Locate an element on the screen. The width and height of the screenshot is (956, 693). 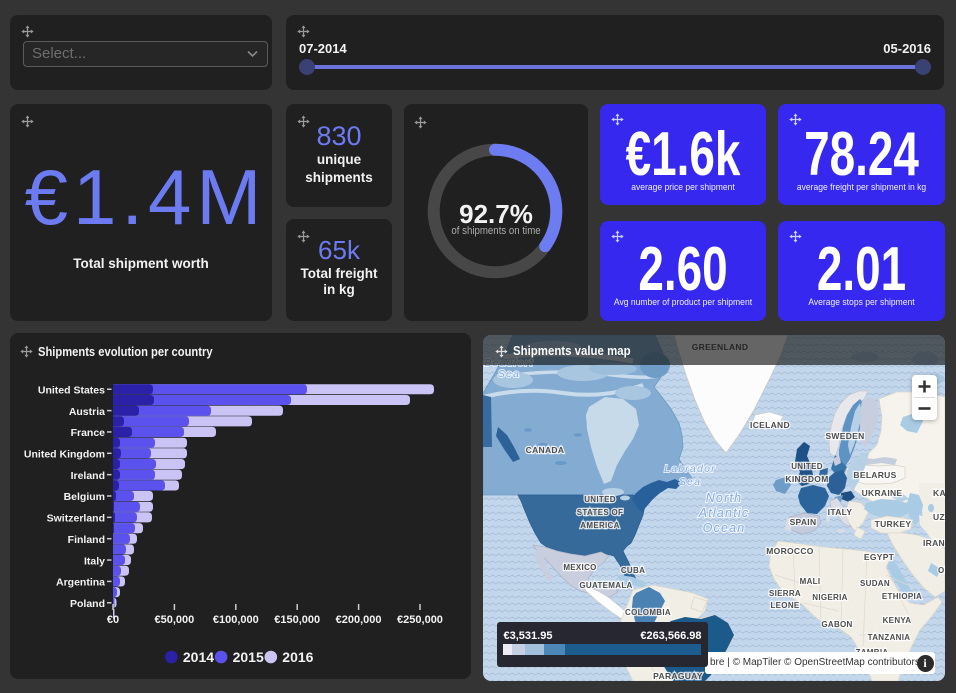
svg-text: TURKEY is located at coordinates (893, 524).